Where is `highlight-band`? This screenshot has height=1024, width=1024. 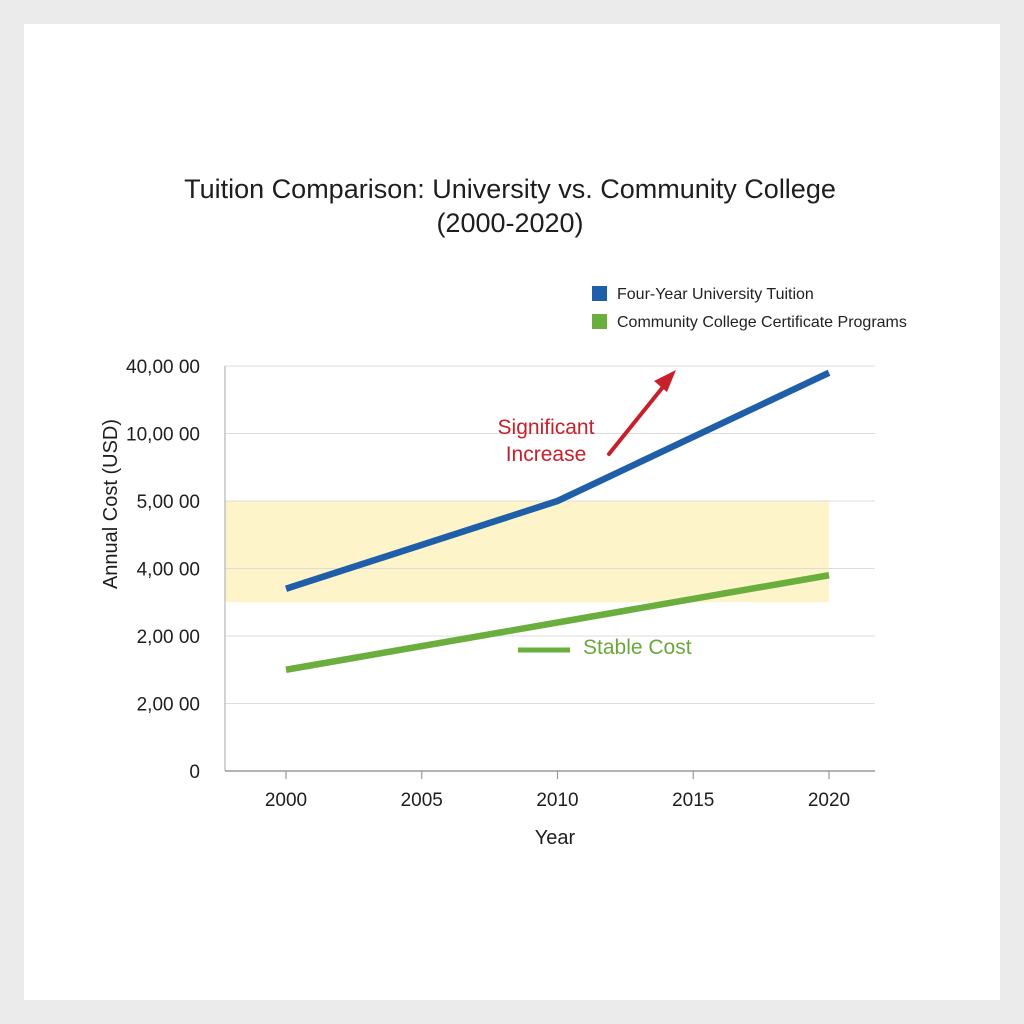 highlight-band is located at coordinates (527, 552).